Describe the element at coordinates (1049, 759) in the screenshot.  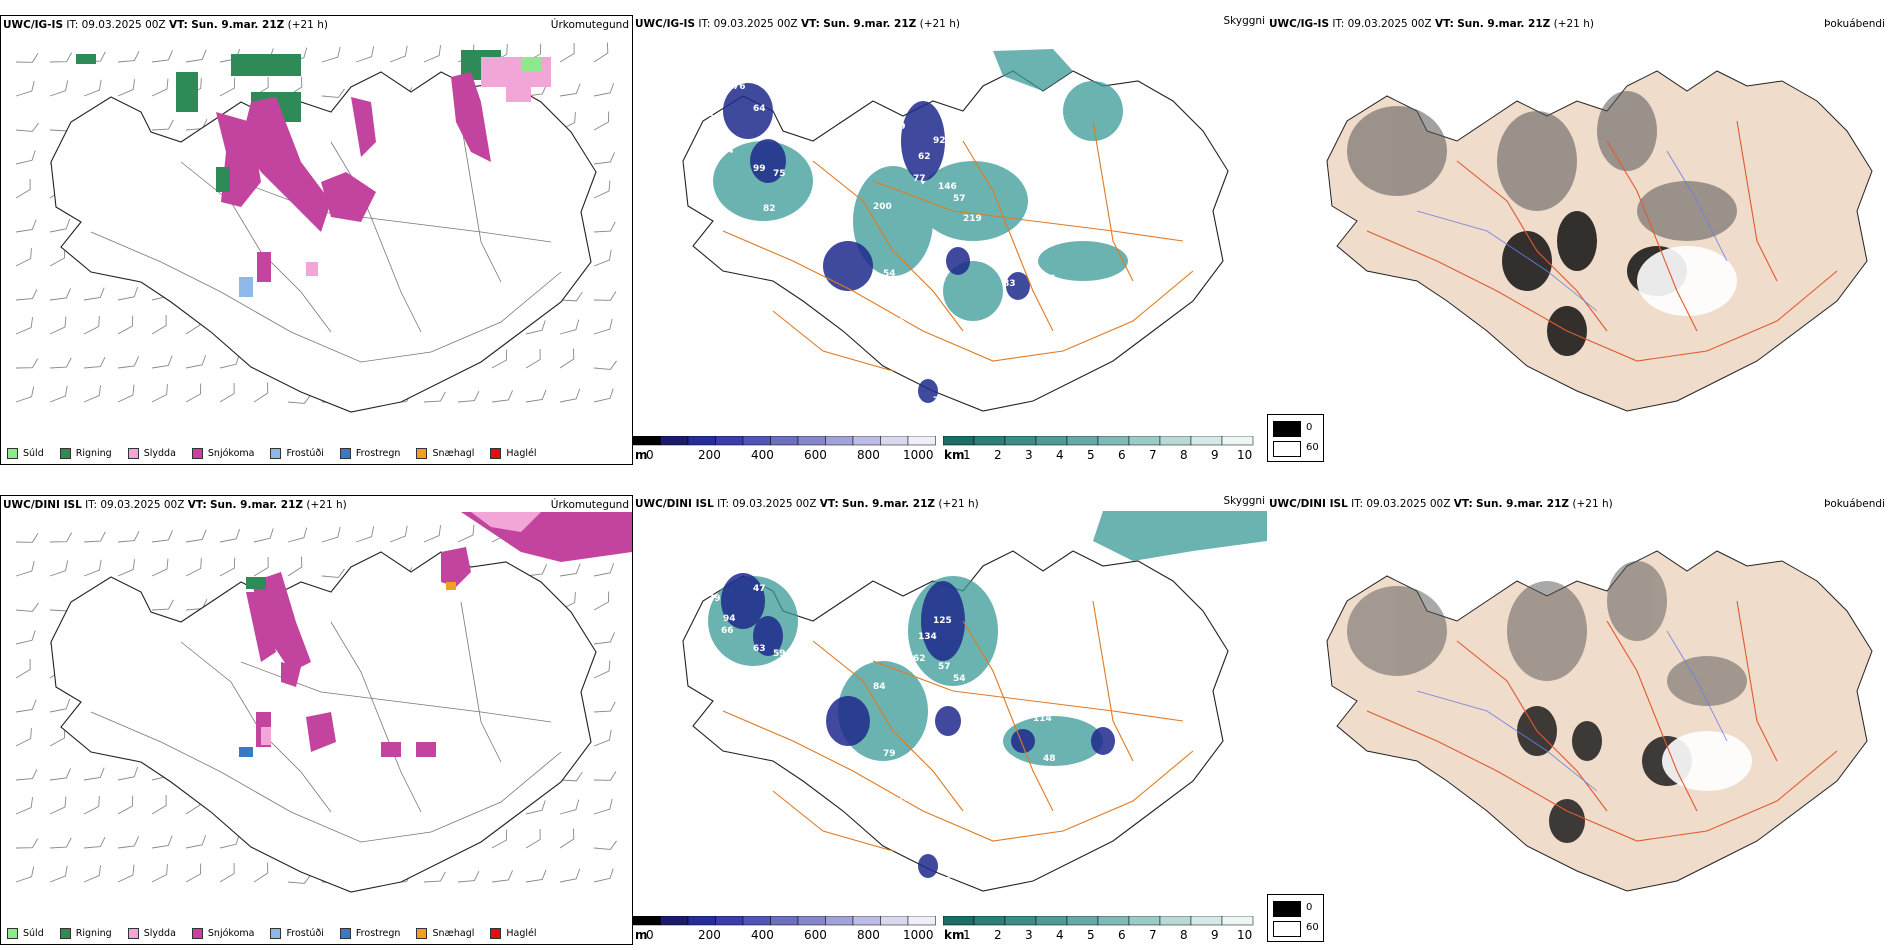
I see `cloud-base-label: 48` at that location.